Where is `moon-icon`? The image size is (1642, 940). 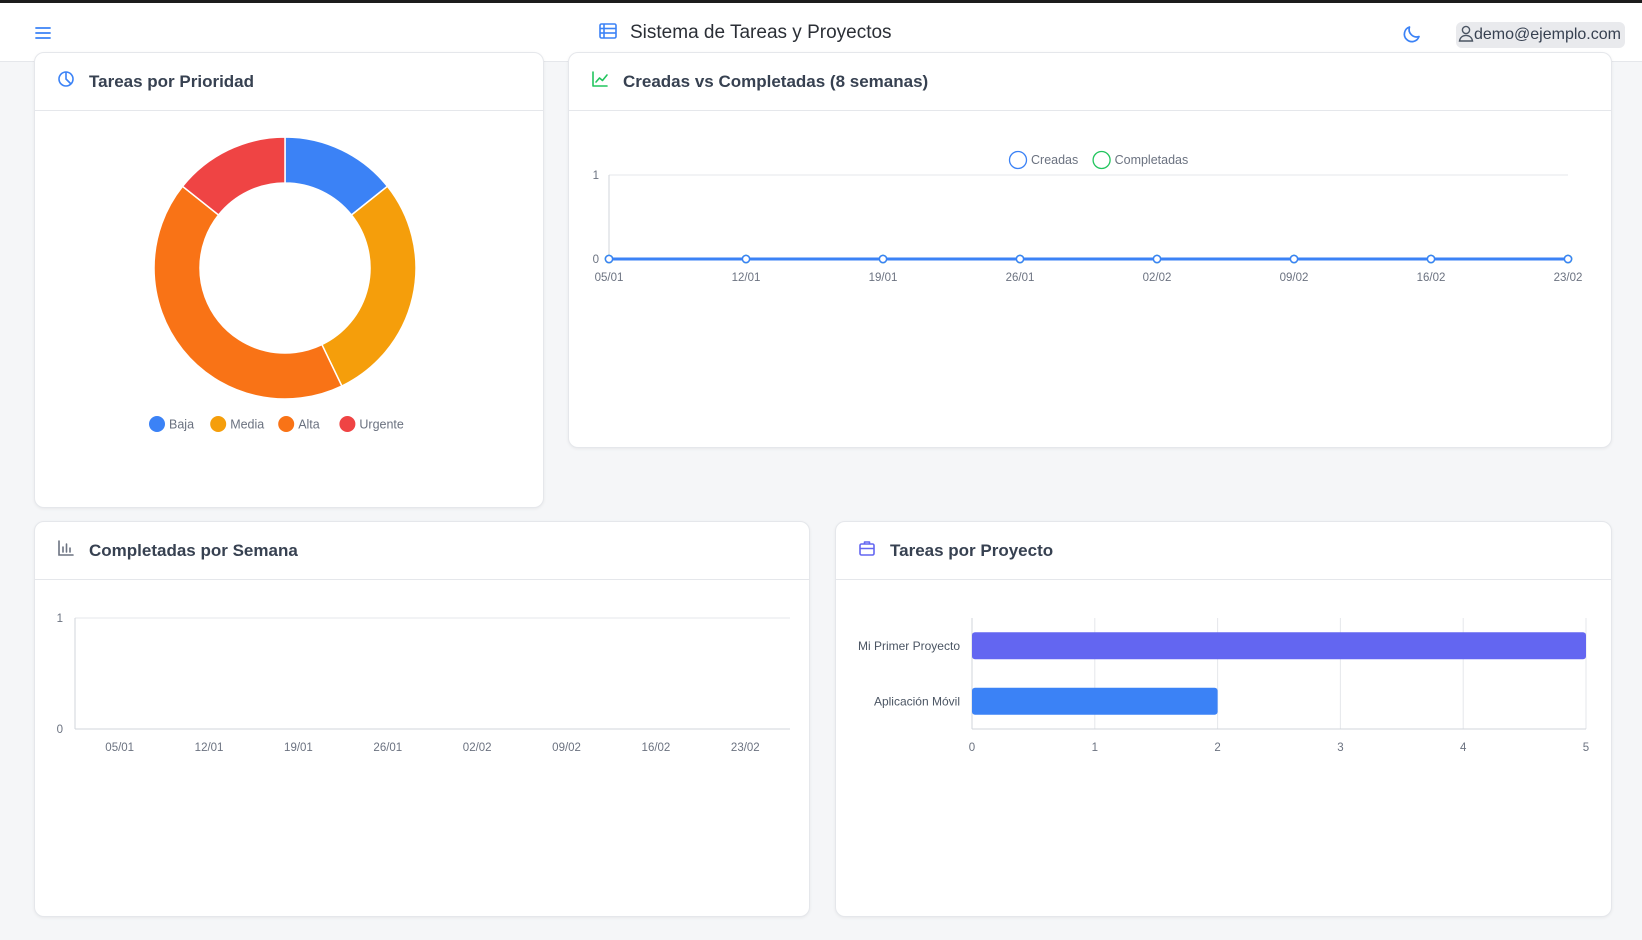
moon-icon is located at coordinates (1412, 34).